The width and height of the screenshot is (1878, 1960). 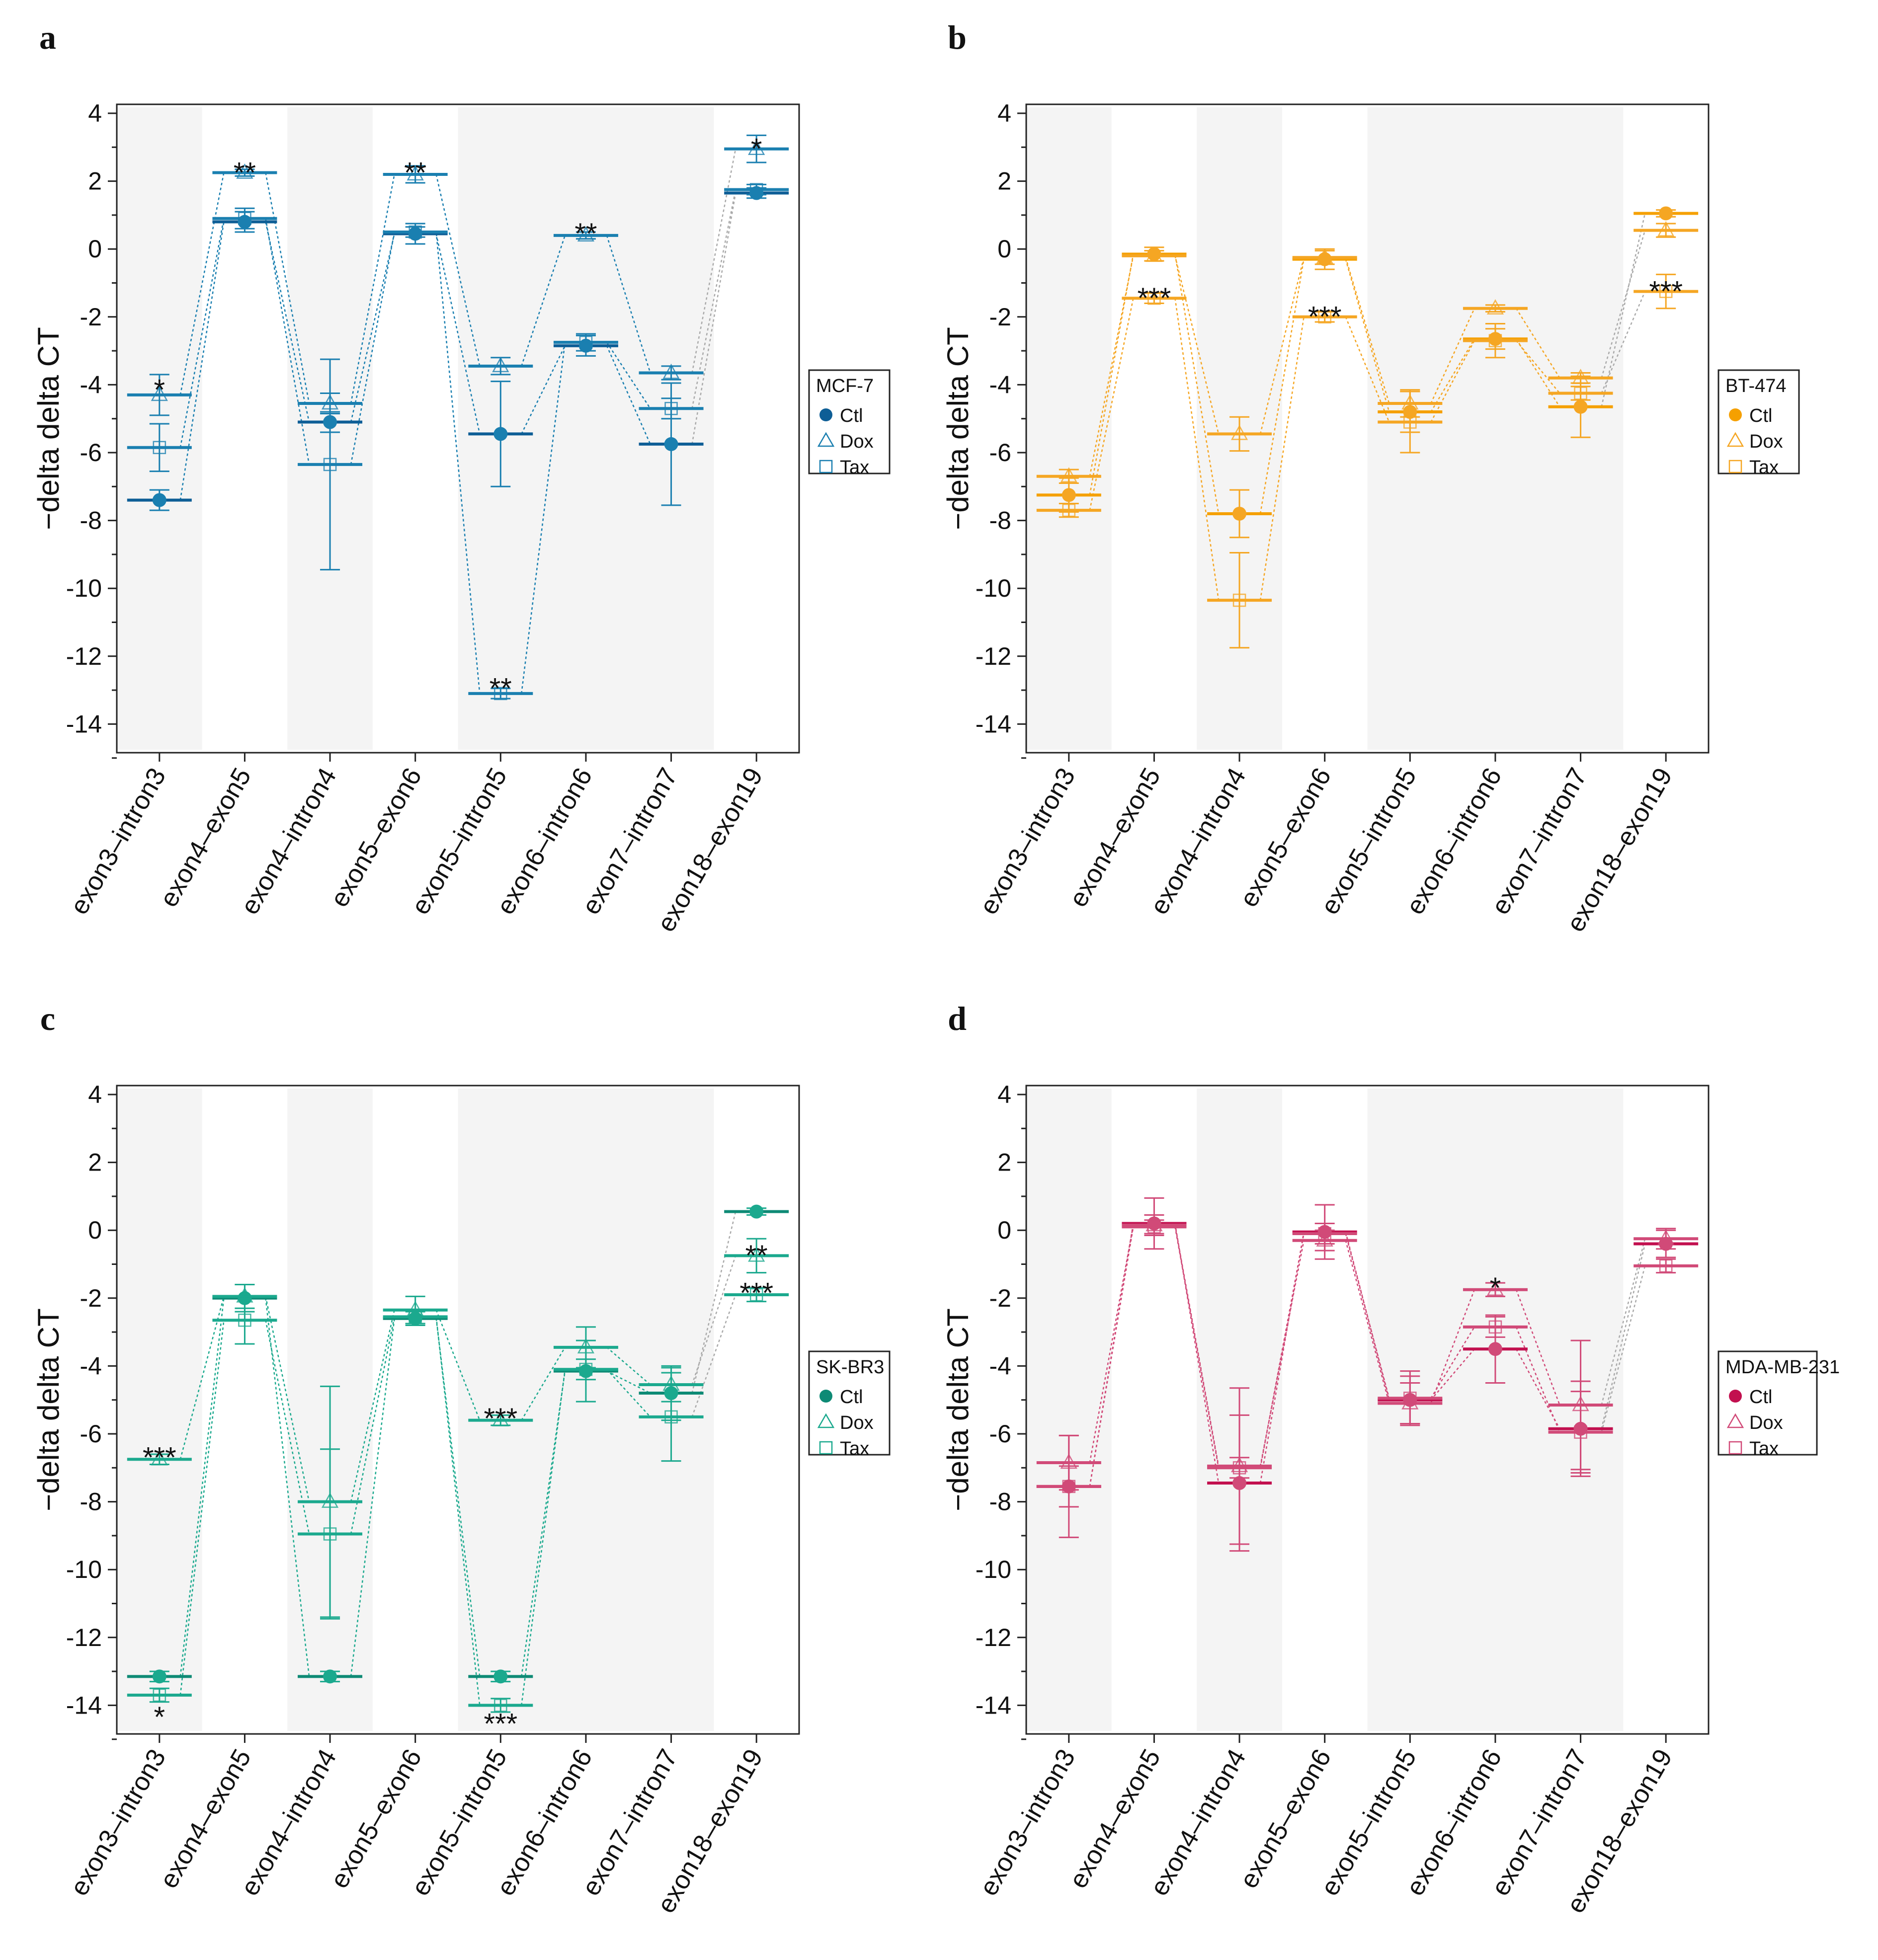 I want to click on legend-tax-marker, so click(x=1735, y=467).